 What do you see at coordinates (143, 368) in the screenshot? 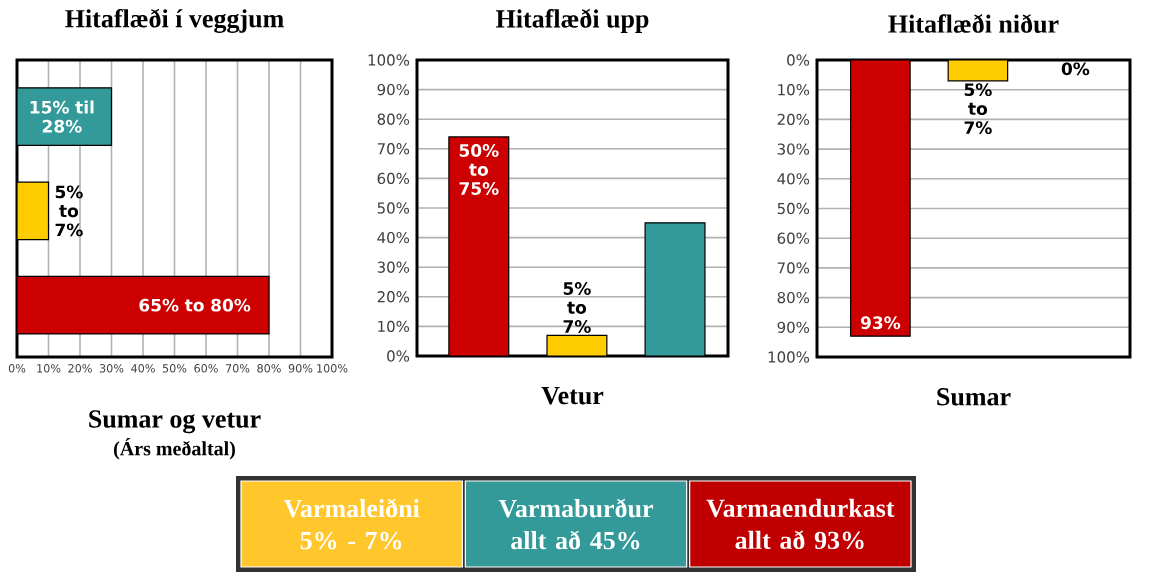
I see `x-tick-label: 40%` at bounding box center [143, 368].